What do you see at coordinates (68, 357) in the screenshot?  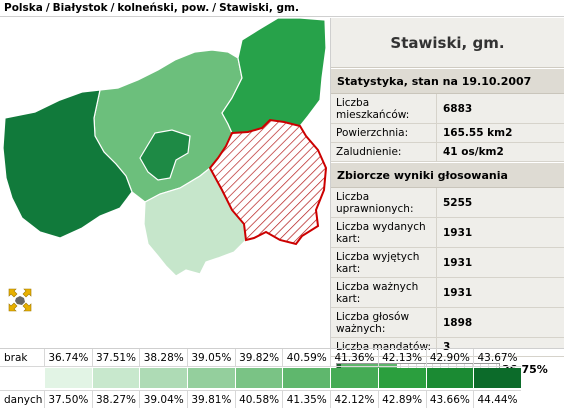 I see `legend-value-from: 36.74%` at bounding box center [68, 357].